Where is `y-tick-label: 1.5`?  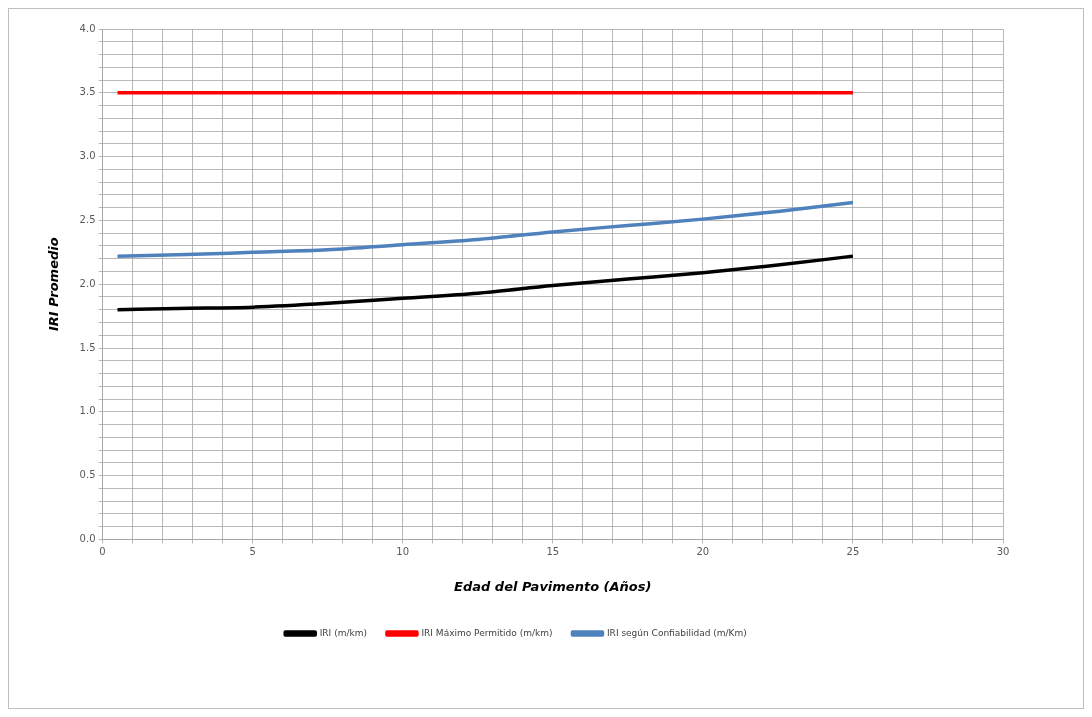
y-tick-label: 1.5 is located at coordinates (87, 347).